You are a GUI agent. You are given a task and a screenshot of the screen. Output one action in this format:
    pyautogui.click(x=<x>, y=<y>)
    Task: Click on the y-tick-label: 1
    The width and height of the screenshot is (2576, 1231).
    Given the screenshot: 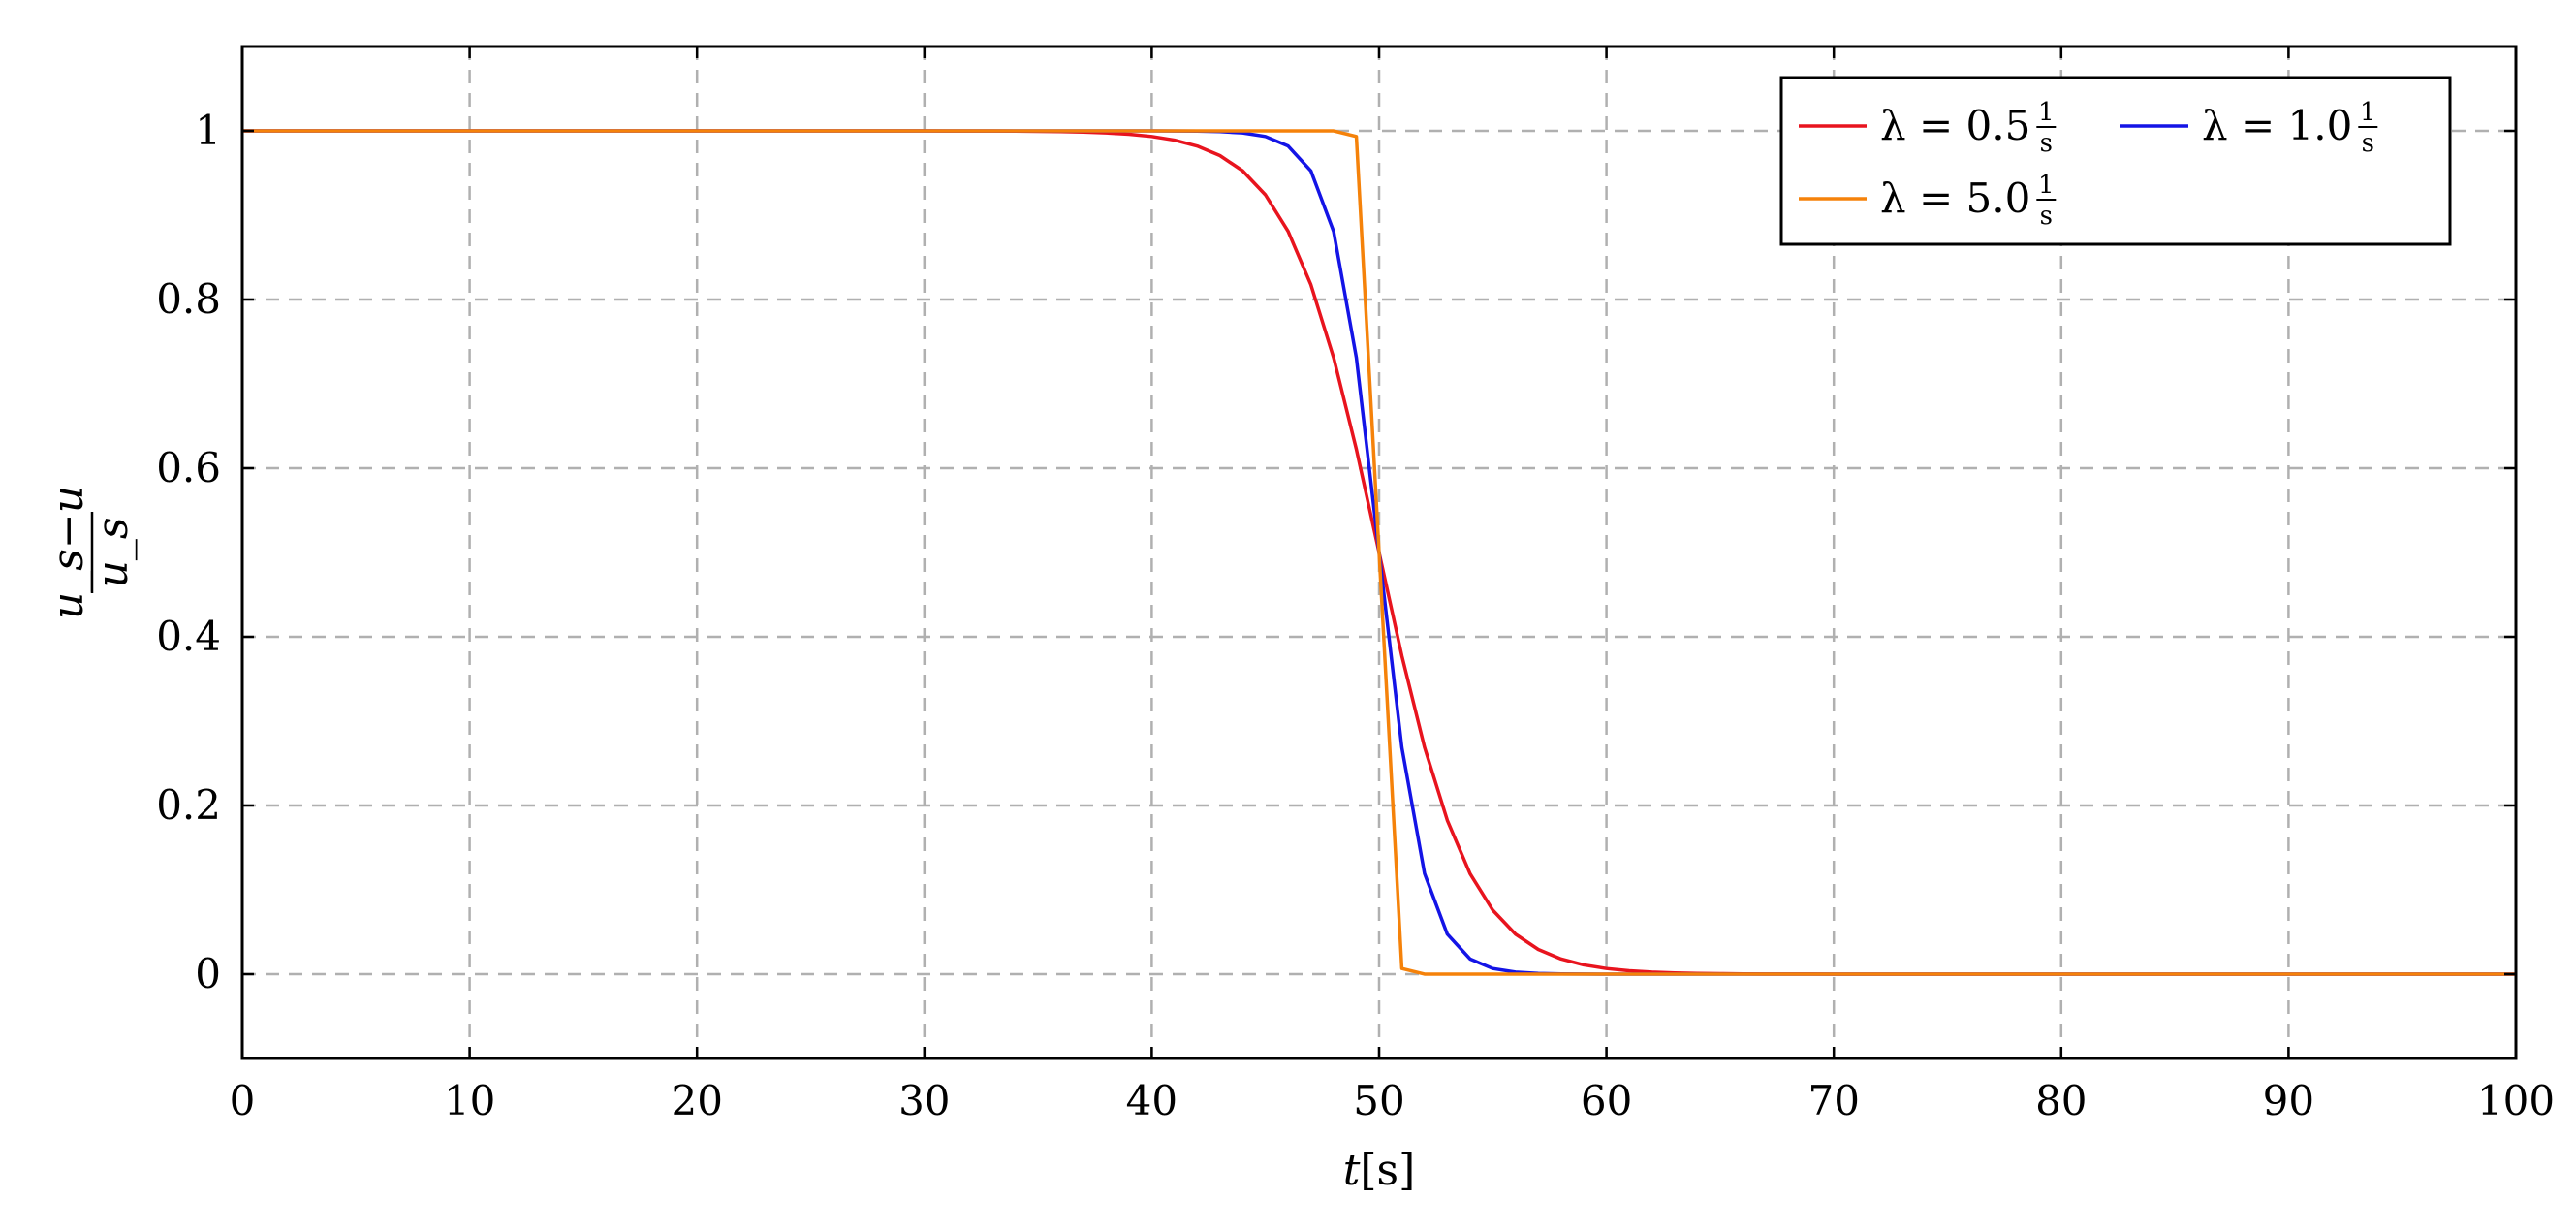 What is the action you would take?
    pyautogui.click(x=208, y=130)
    